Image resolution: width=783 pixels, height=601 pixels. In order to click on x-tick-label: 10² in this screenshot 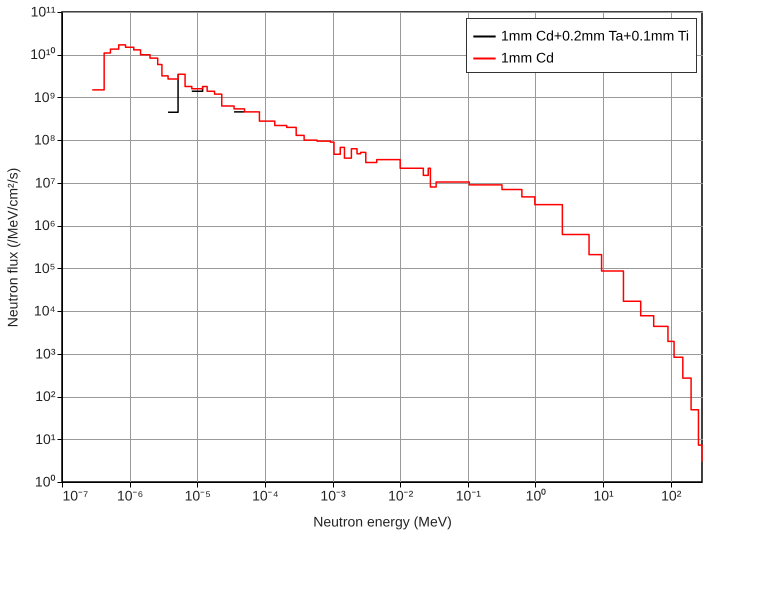, I will do `click(671, 496)`.